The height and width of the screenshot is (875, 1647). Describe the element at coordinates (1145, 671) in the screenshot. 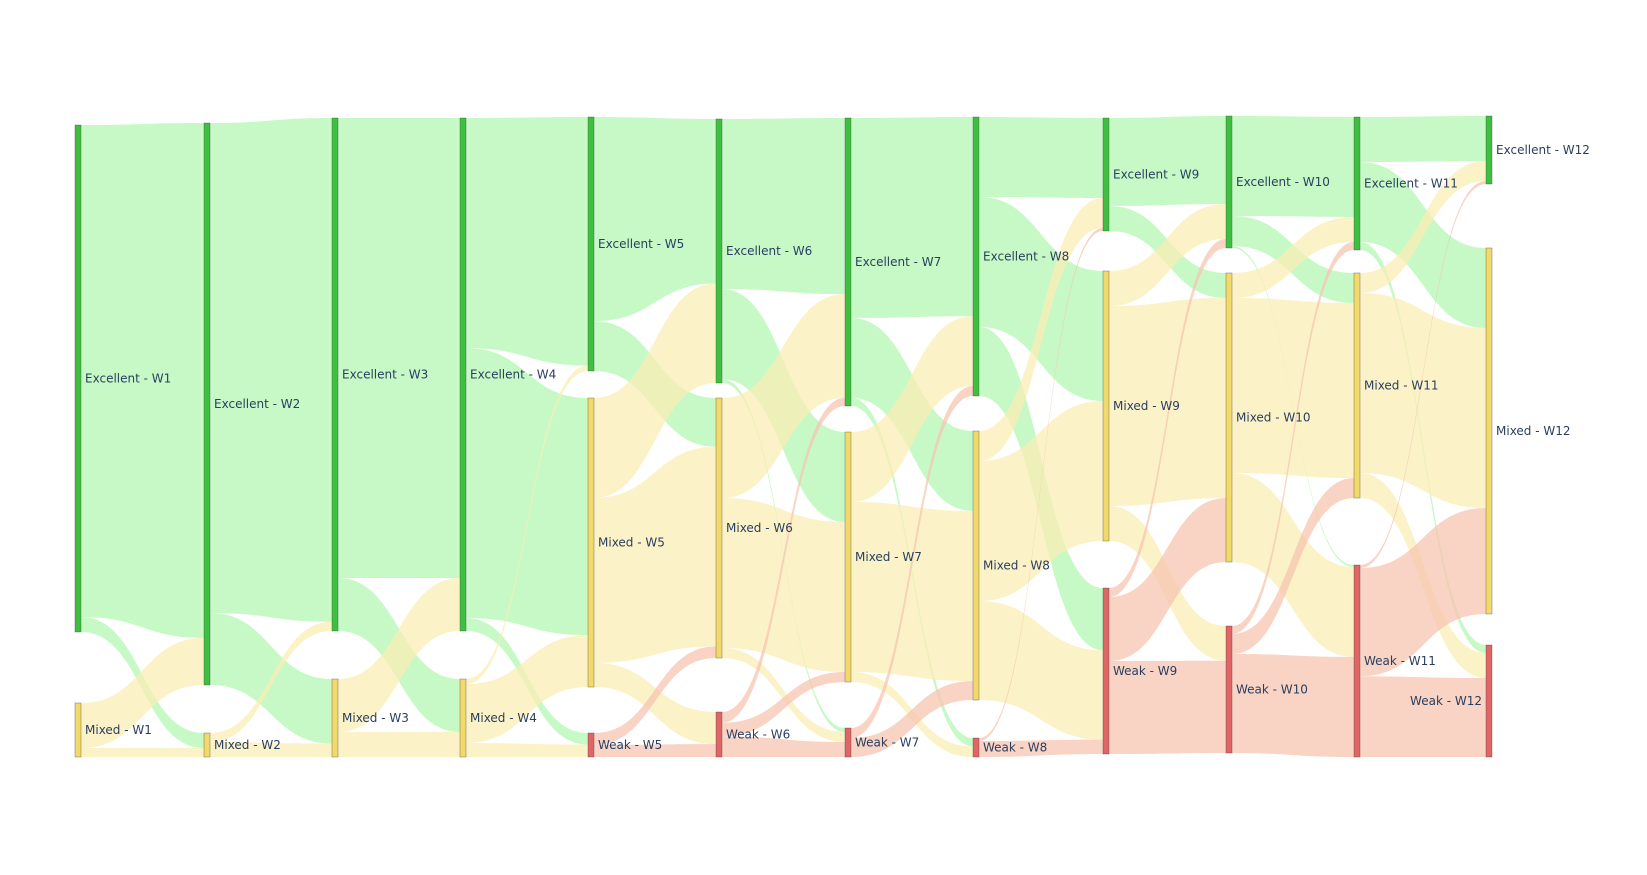

I see `node-label-w9: Weak - W9` at that location.